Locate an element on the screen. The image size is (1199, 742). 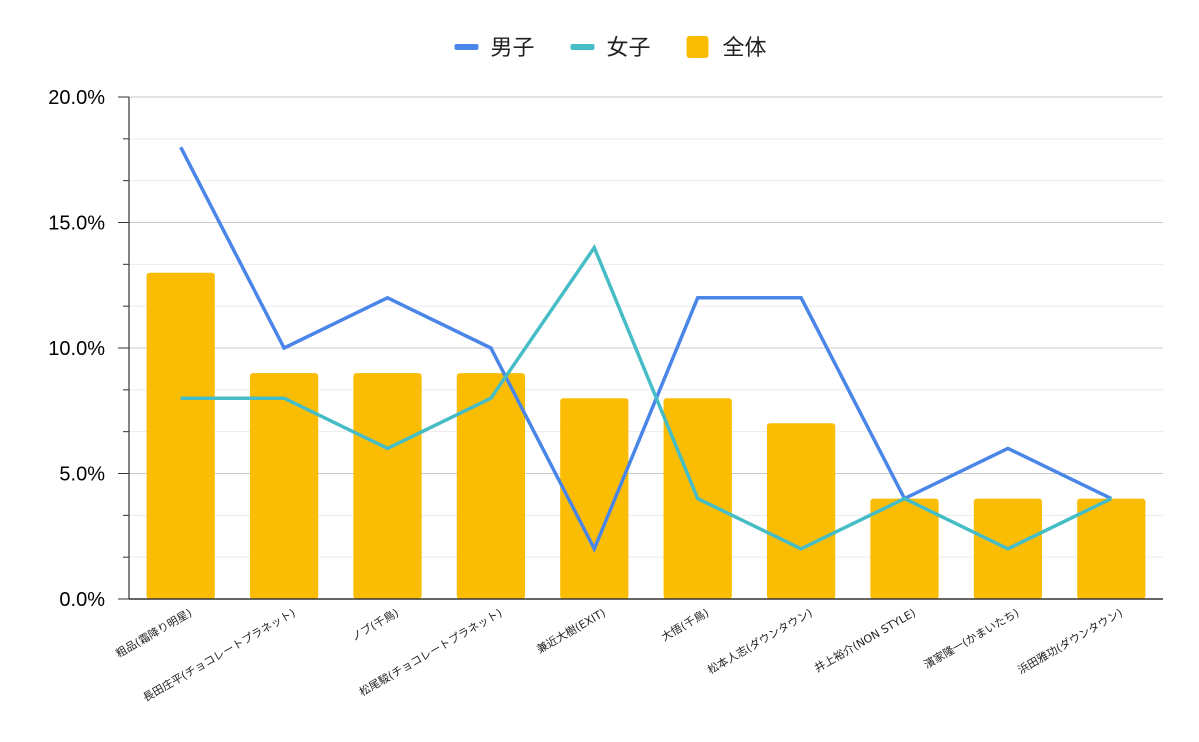
x-tick-label: 大悟(千鳥) is located at coordinates (685, 624).